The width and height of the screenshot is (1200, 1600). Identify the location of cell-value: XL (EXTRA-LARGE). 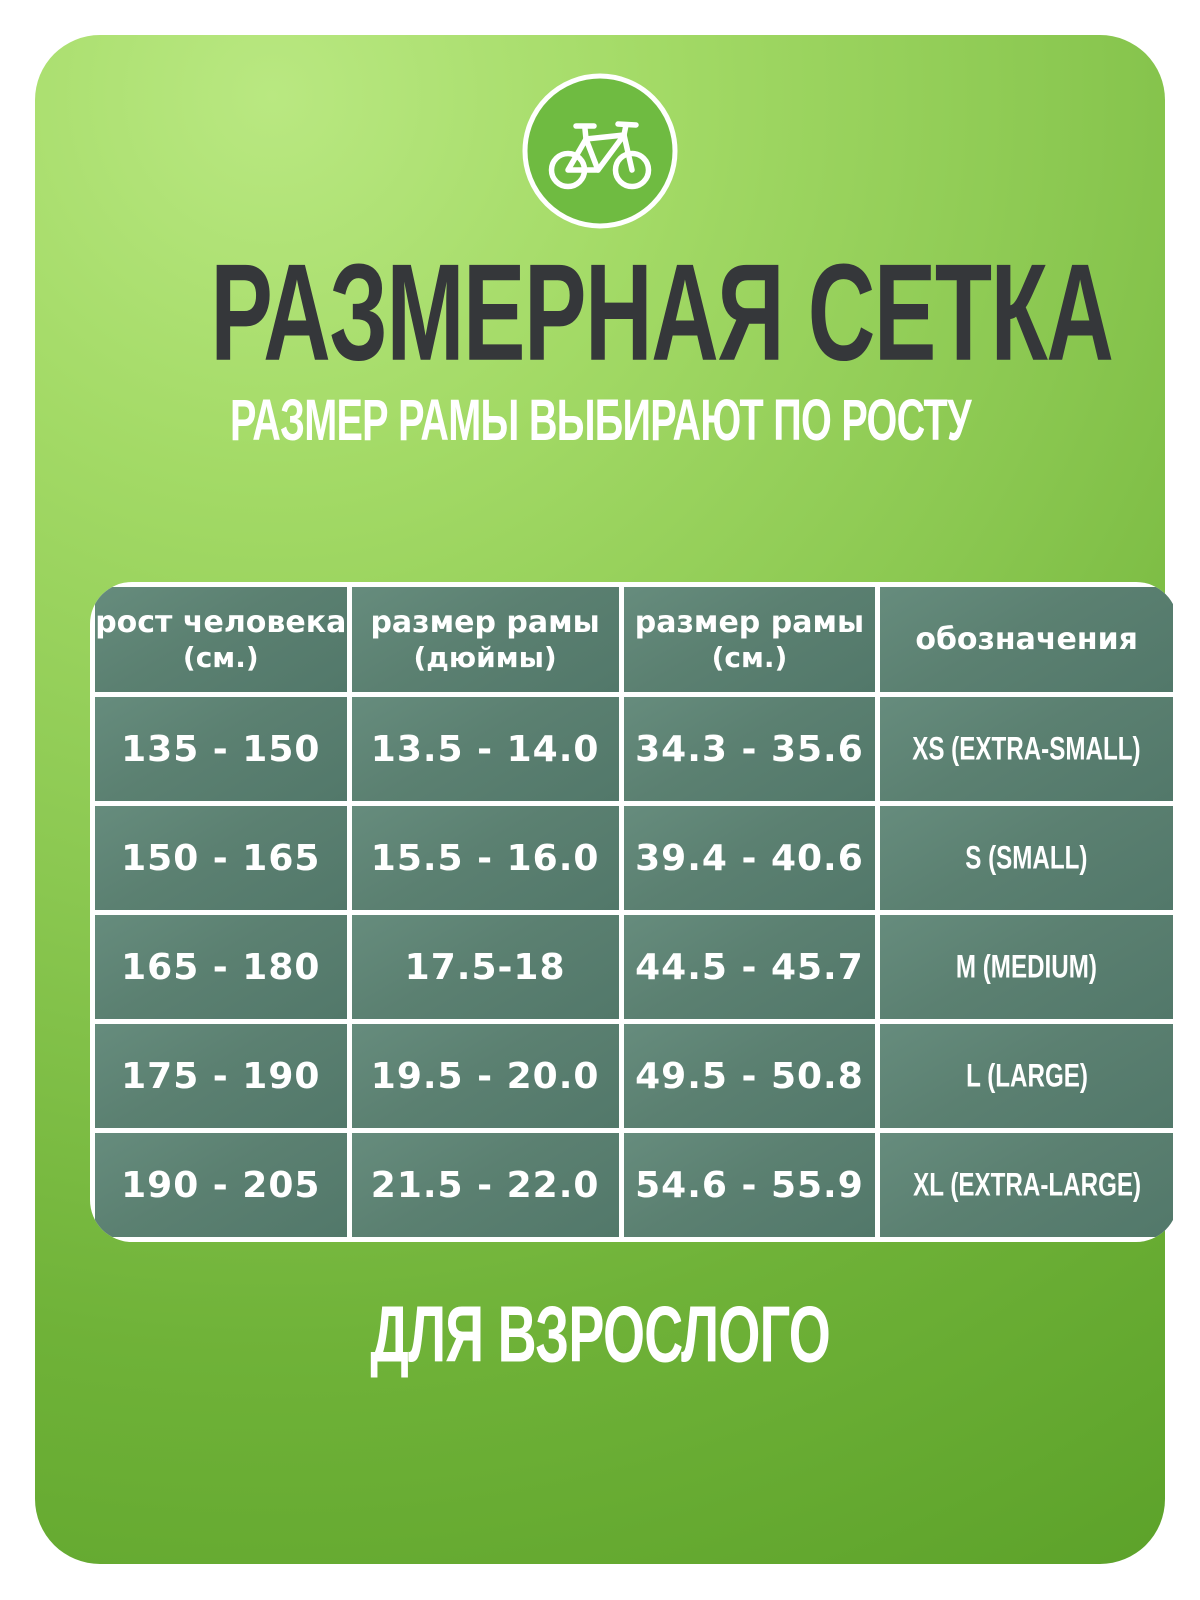
(1026, 1184).